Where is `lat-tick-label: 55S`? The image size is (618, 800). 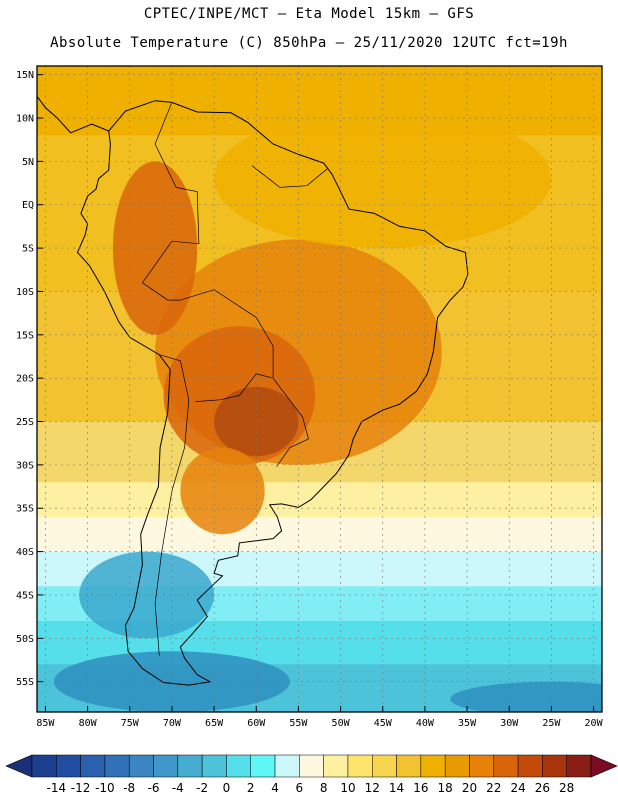 lat-tick-label: 55S is located at coordinates (25, 682).